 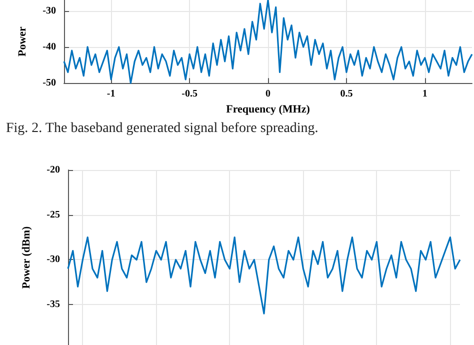 I want to click on caption: Fig. 2. The baseband generated signal before spreading., so click(x=162, y=129).